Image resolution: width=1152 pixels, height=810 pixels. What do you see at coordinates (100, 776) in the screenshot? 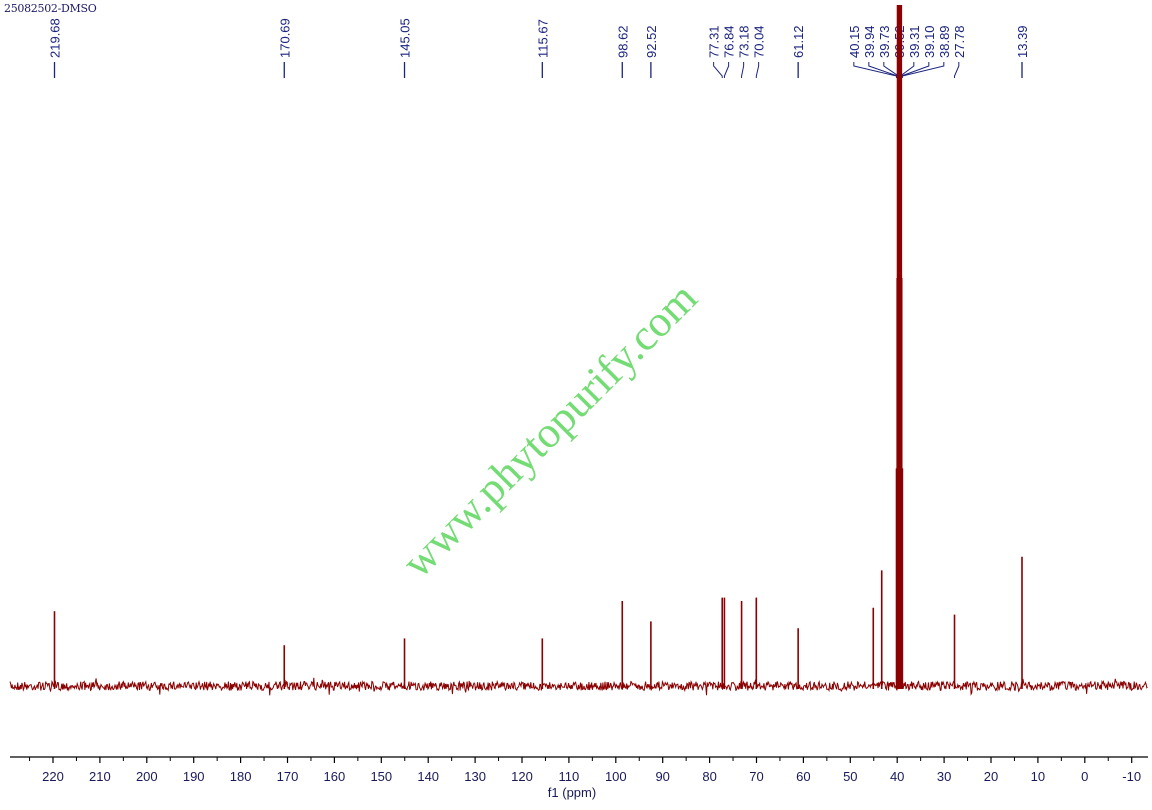
I see `x-tick-label: 210` at bounding box center [100, 776].